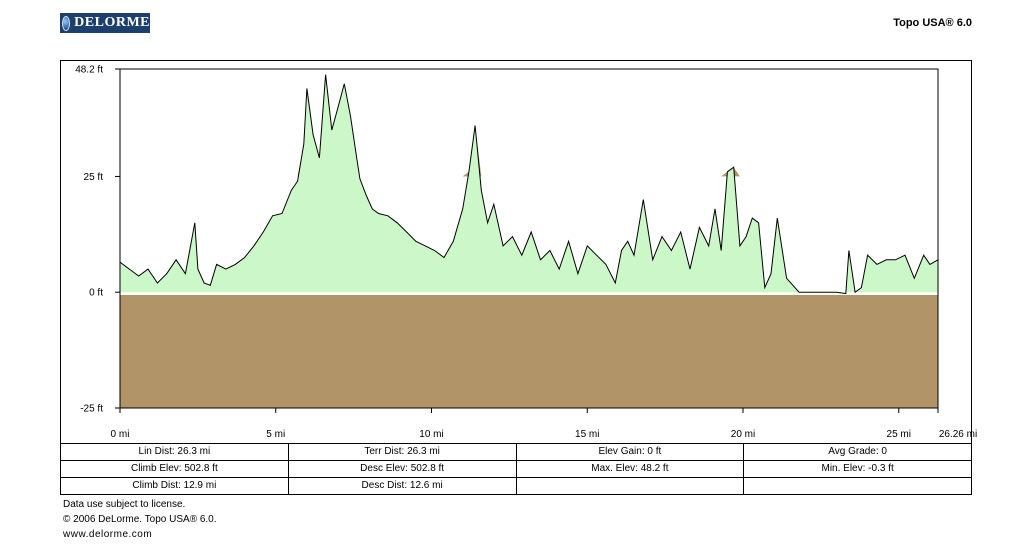 This screenshot has height=556, width=1033. What do you see at coordinates (402, 486) in the screenshot?
I see `stat-descent-distance: Desc Dist: 12.6 mi` at bounding box center [402, 486].